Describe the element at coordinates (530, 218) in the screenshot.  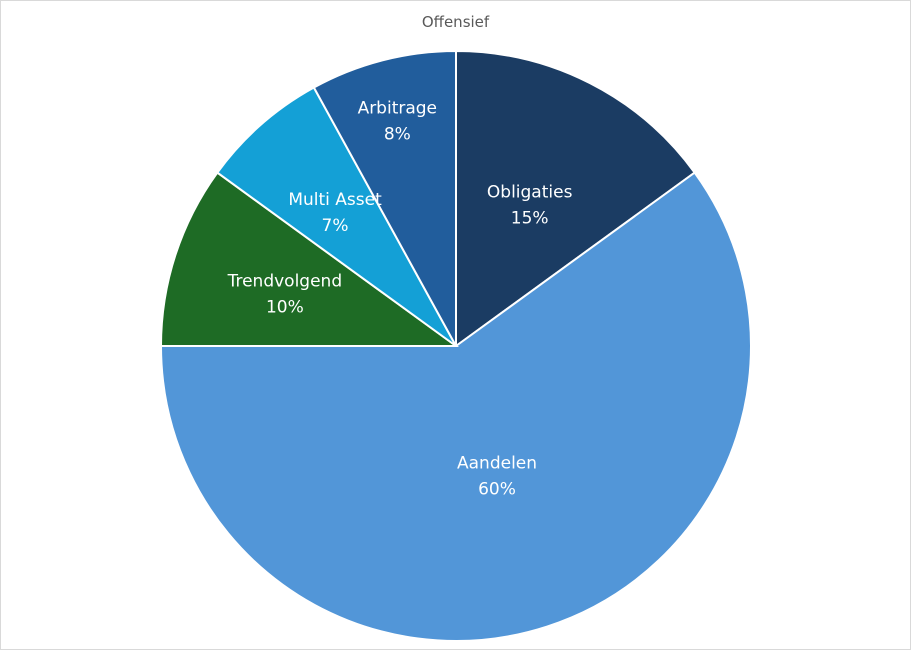
I see `slice-value-label: 15%` at that location.